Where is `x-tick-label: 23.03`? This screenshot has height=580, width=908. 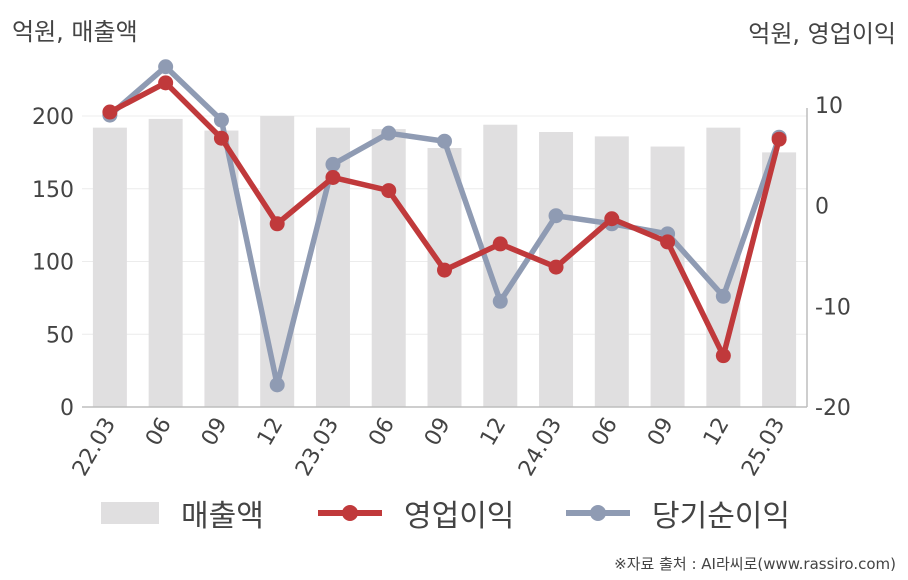 x-tick-label: 23.03 is located at coordinates (317, 447).